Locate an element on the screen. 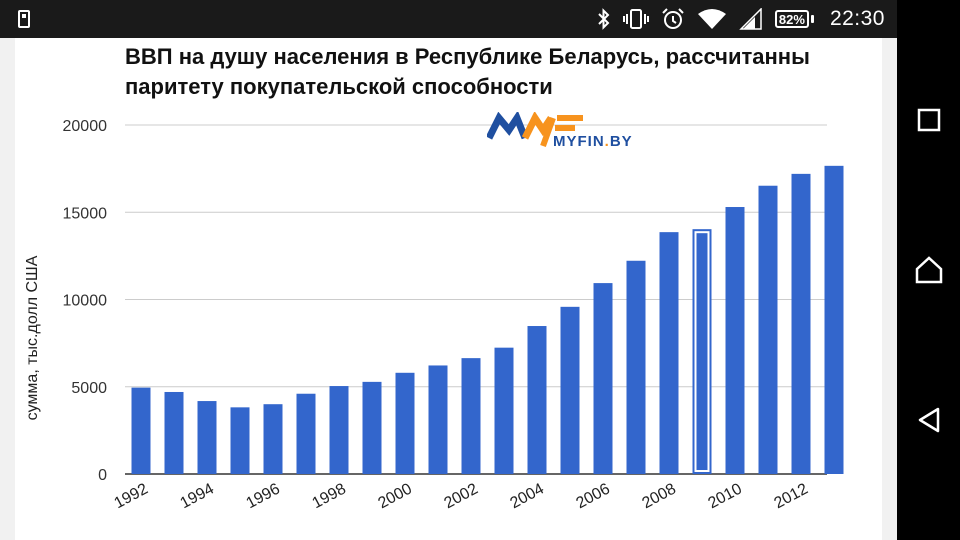 The width and height of the screenshot is (960, 540). bar-1999 is located at coordinates (372, 427).